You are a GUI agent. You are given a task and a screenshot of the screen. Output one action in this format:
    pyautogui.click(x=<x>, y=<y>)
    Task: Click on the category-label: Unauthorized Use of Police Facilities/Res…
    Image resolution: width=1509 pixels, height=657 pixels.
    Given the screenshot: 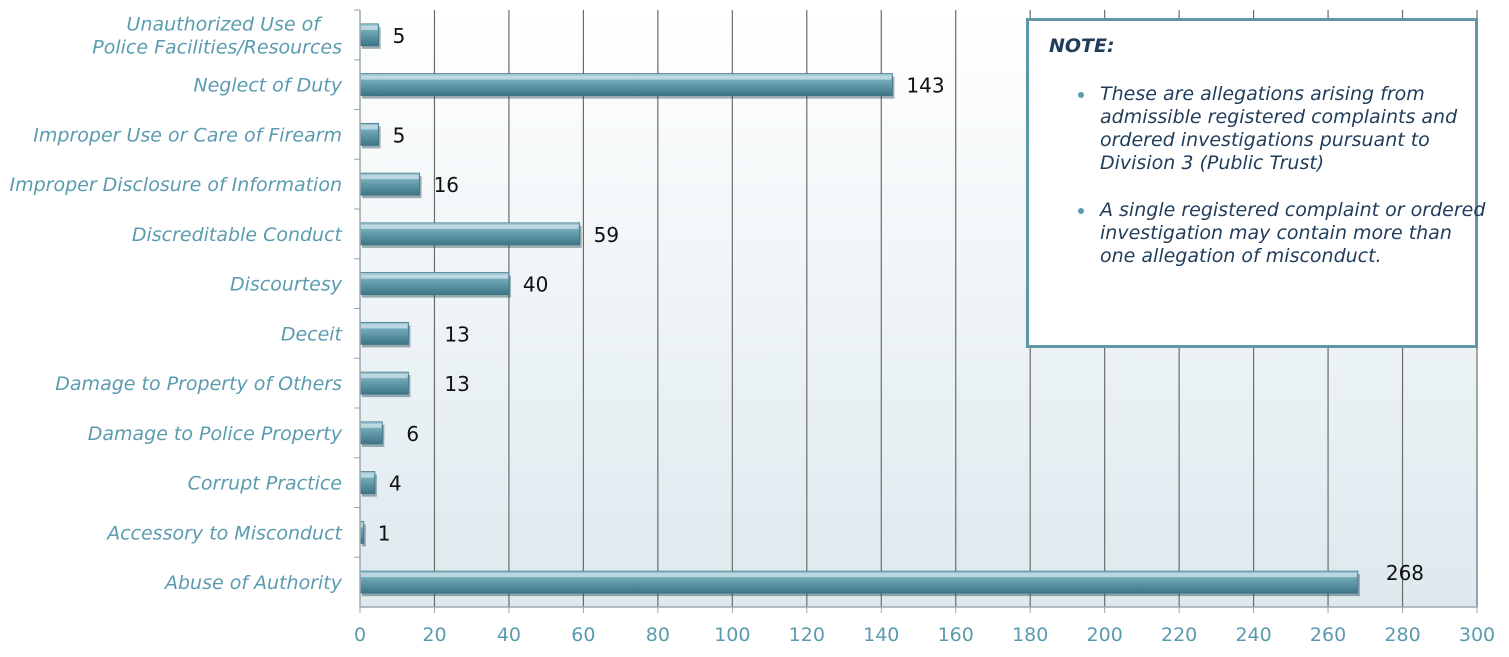 What is the action you would take?
    pyautogui.click(x=217, y=35)
    